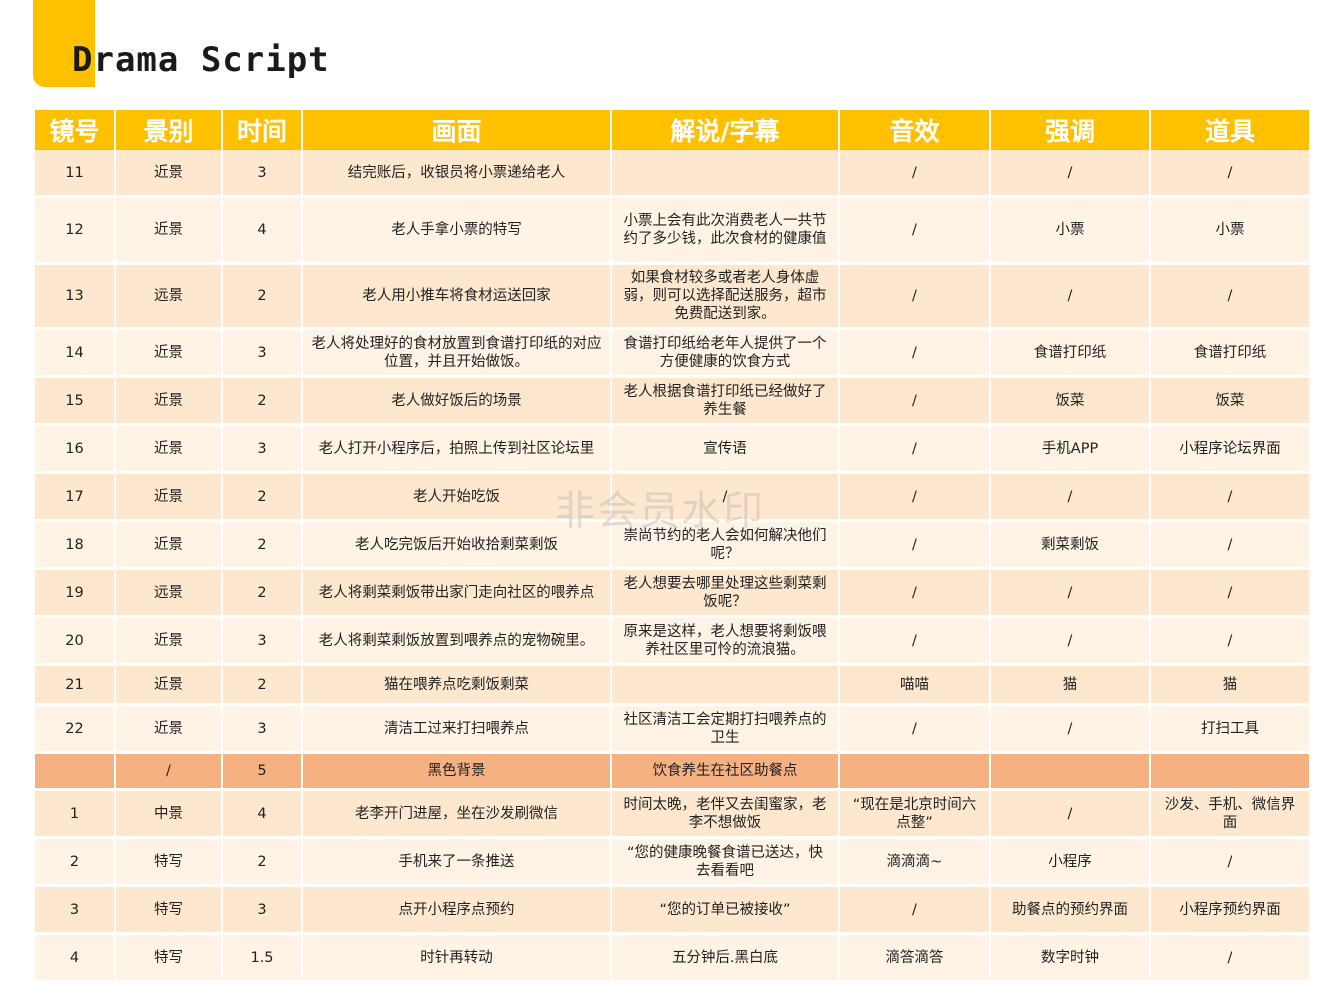 This screenshot has width=1344, height=1008. I want to click on cell-props: 猫, so click(1230, 686).